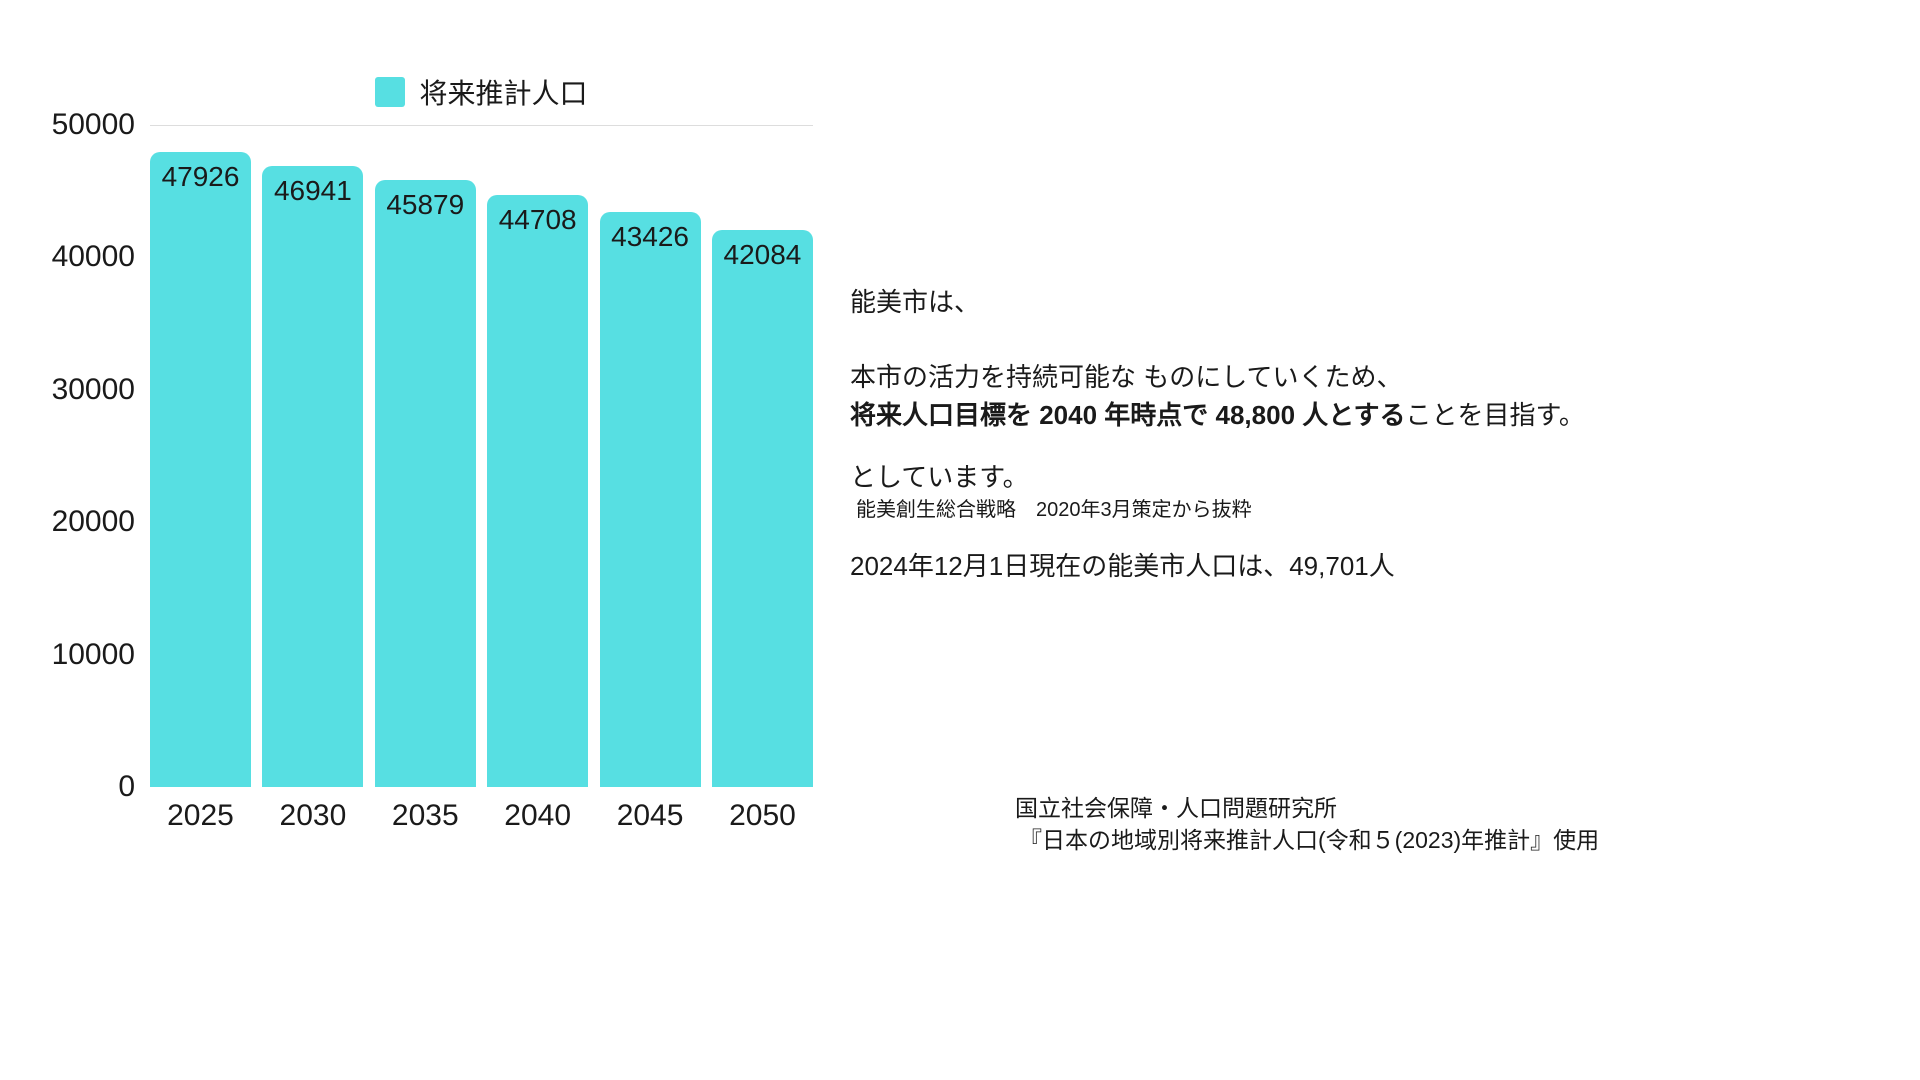 The height and width of the screenshot is (1080, 1920). Describe the element at coordinates (93, 654) in the screenshot. I see `y-tick-label-10000: 10000` at that location.